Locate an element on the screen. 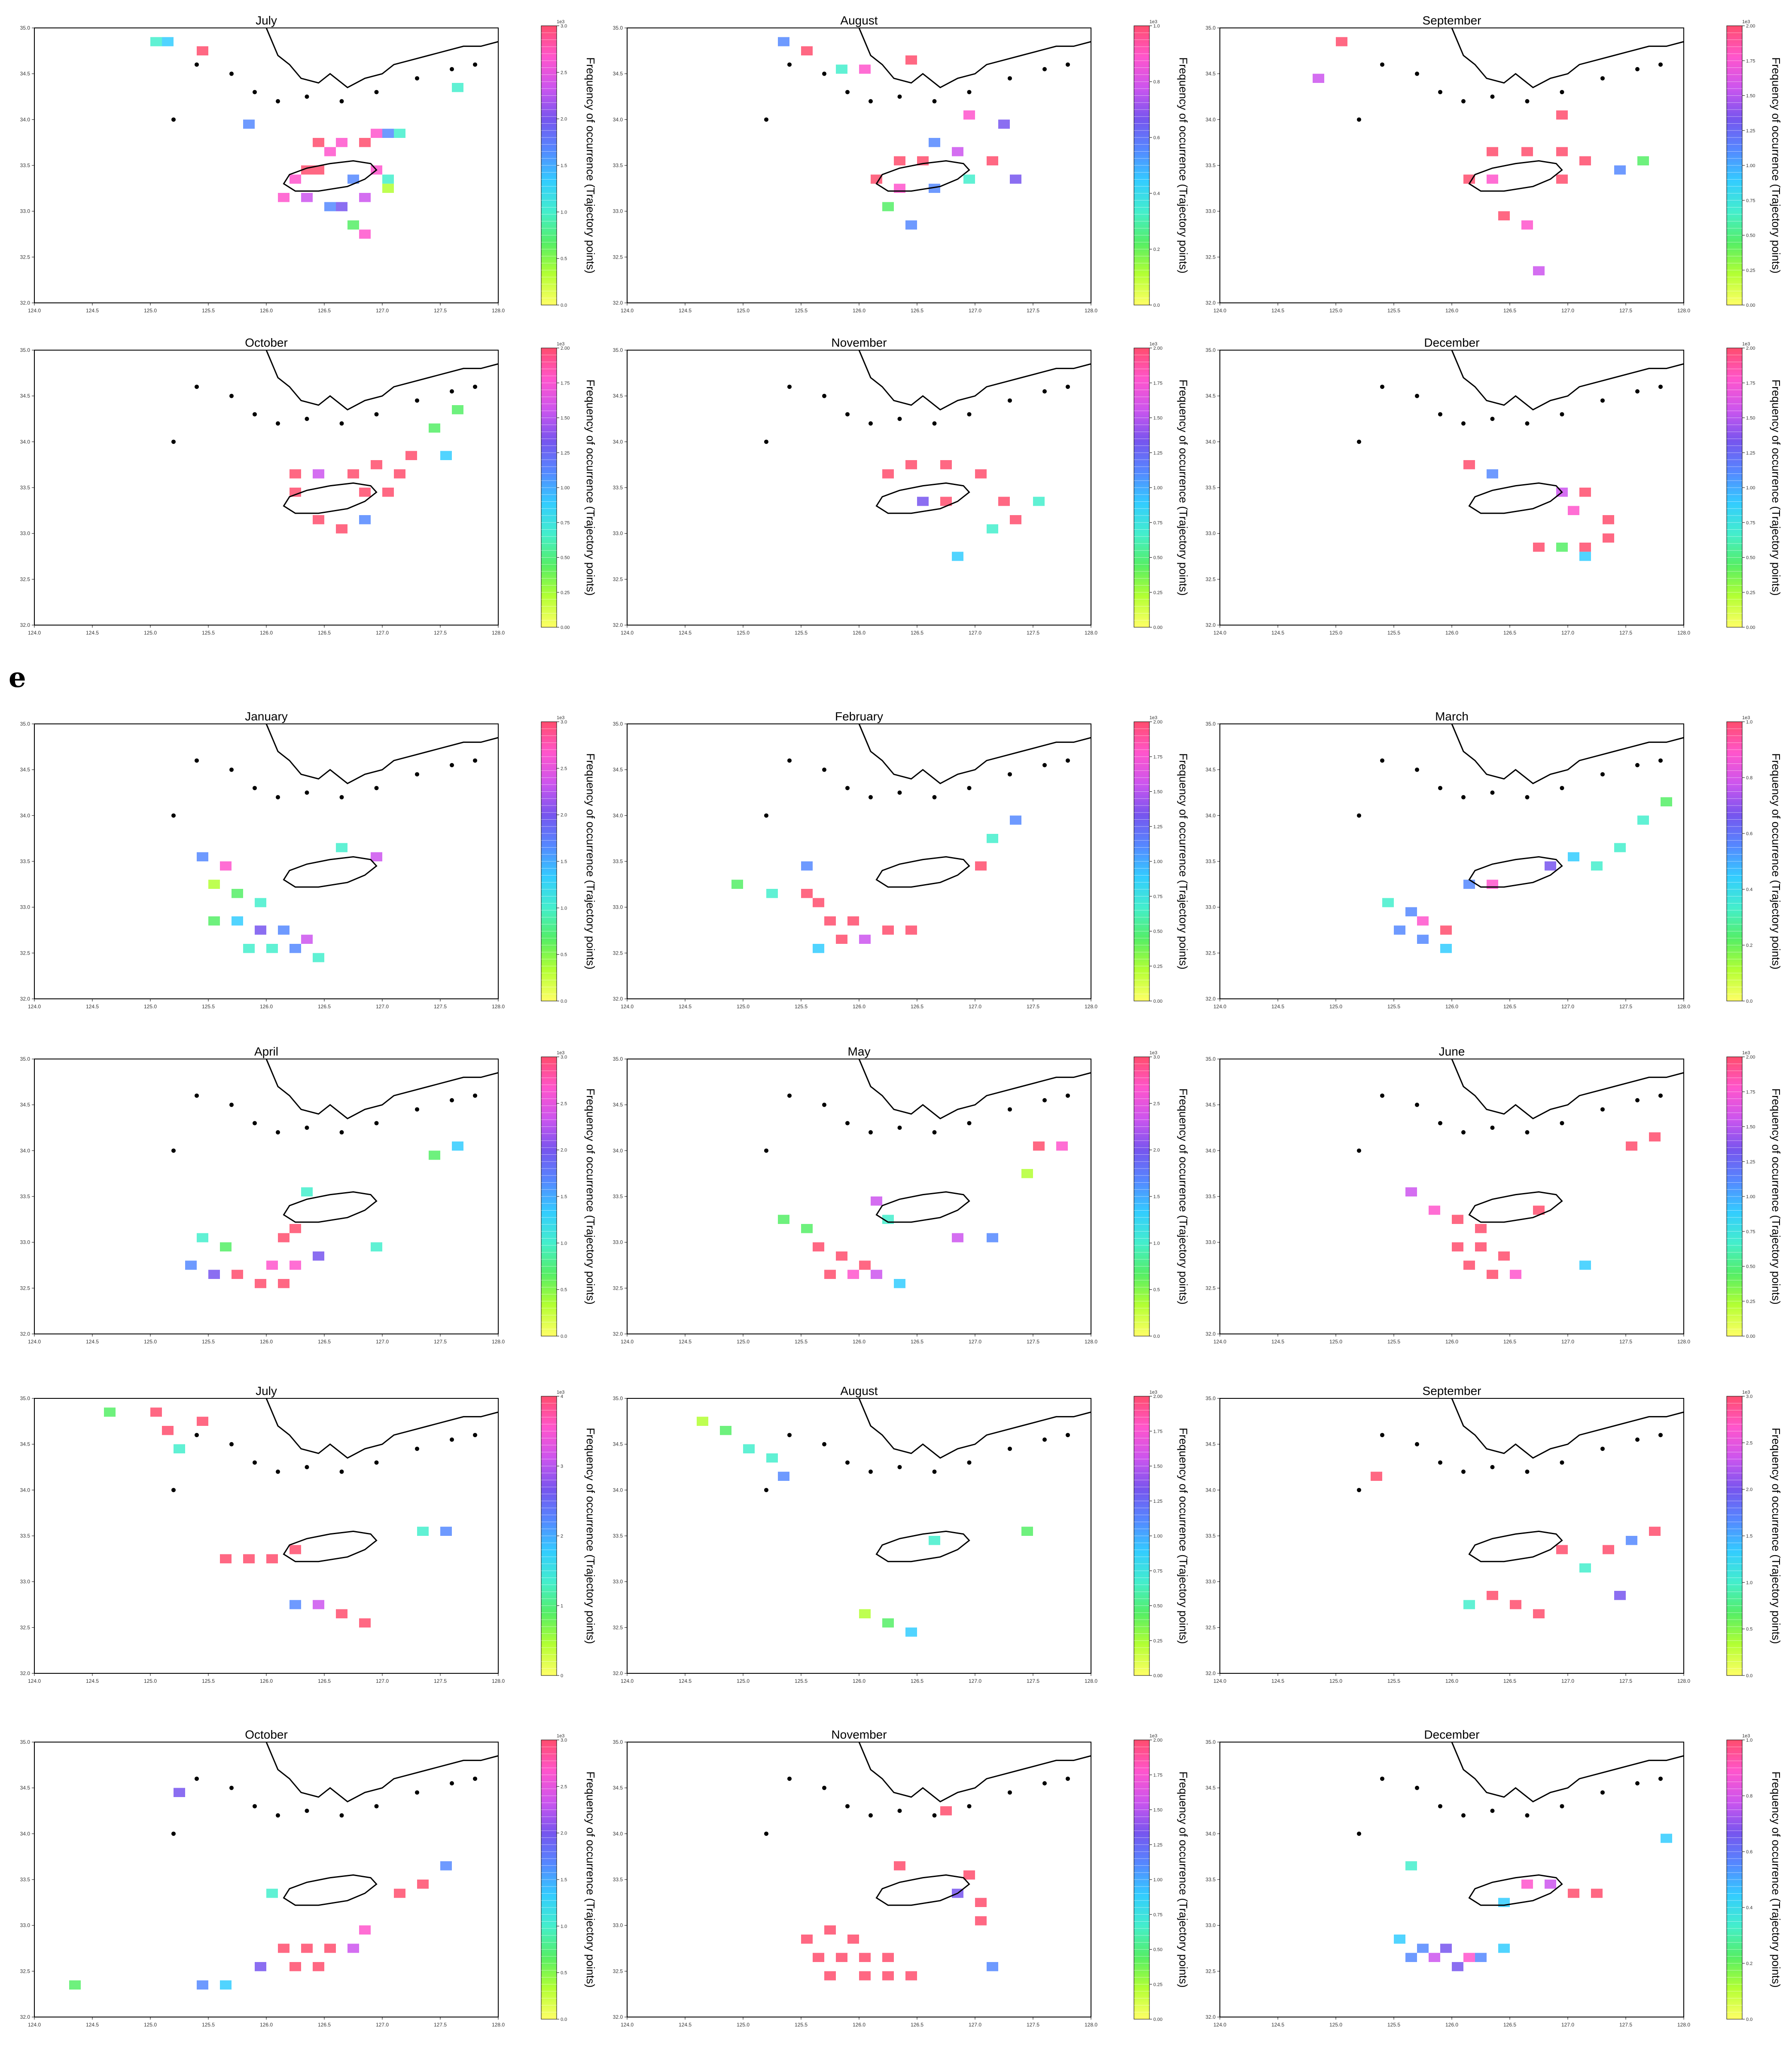 The image size is (1792, 2066). colorbar-tick-label: 0.50 is located at coordinates (565, 558).